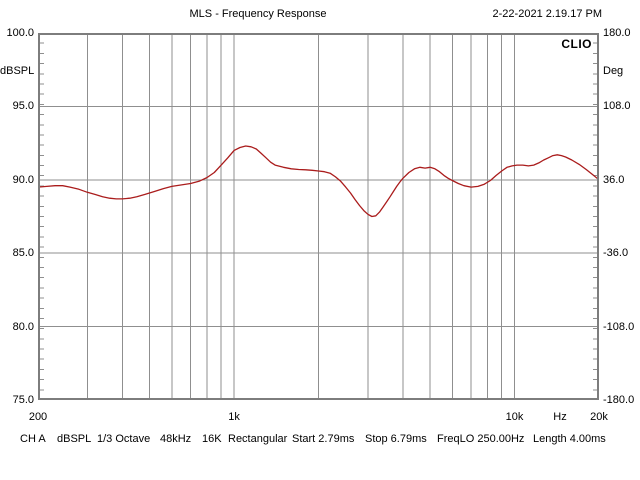 The height and width of the screenshot is (480, 640). Describe the element at coordinates (614, 179) in the screenshot. I see `y-right-tick-label: 36.0` at that location.